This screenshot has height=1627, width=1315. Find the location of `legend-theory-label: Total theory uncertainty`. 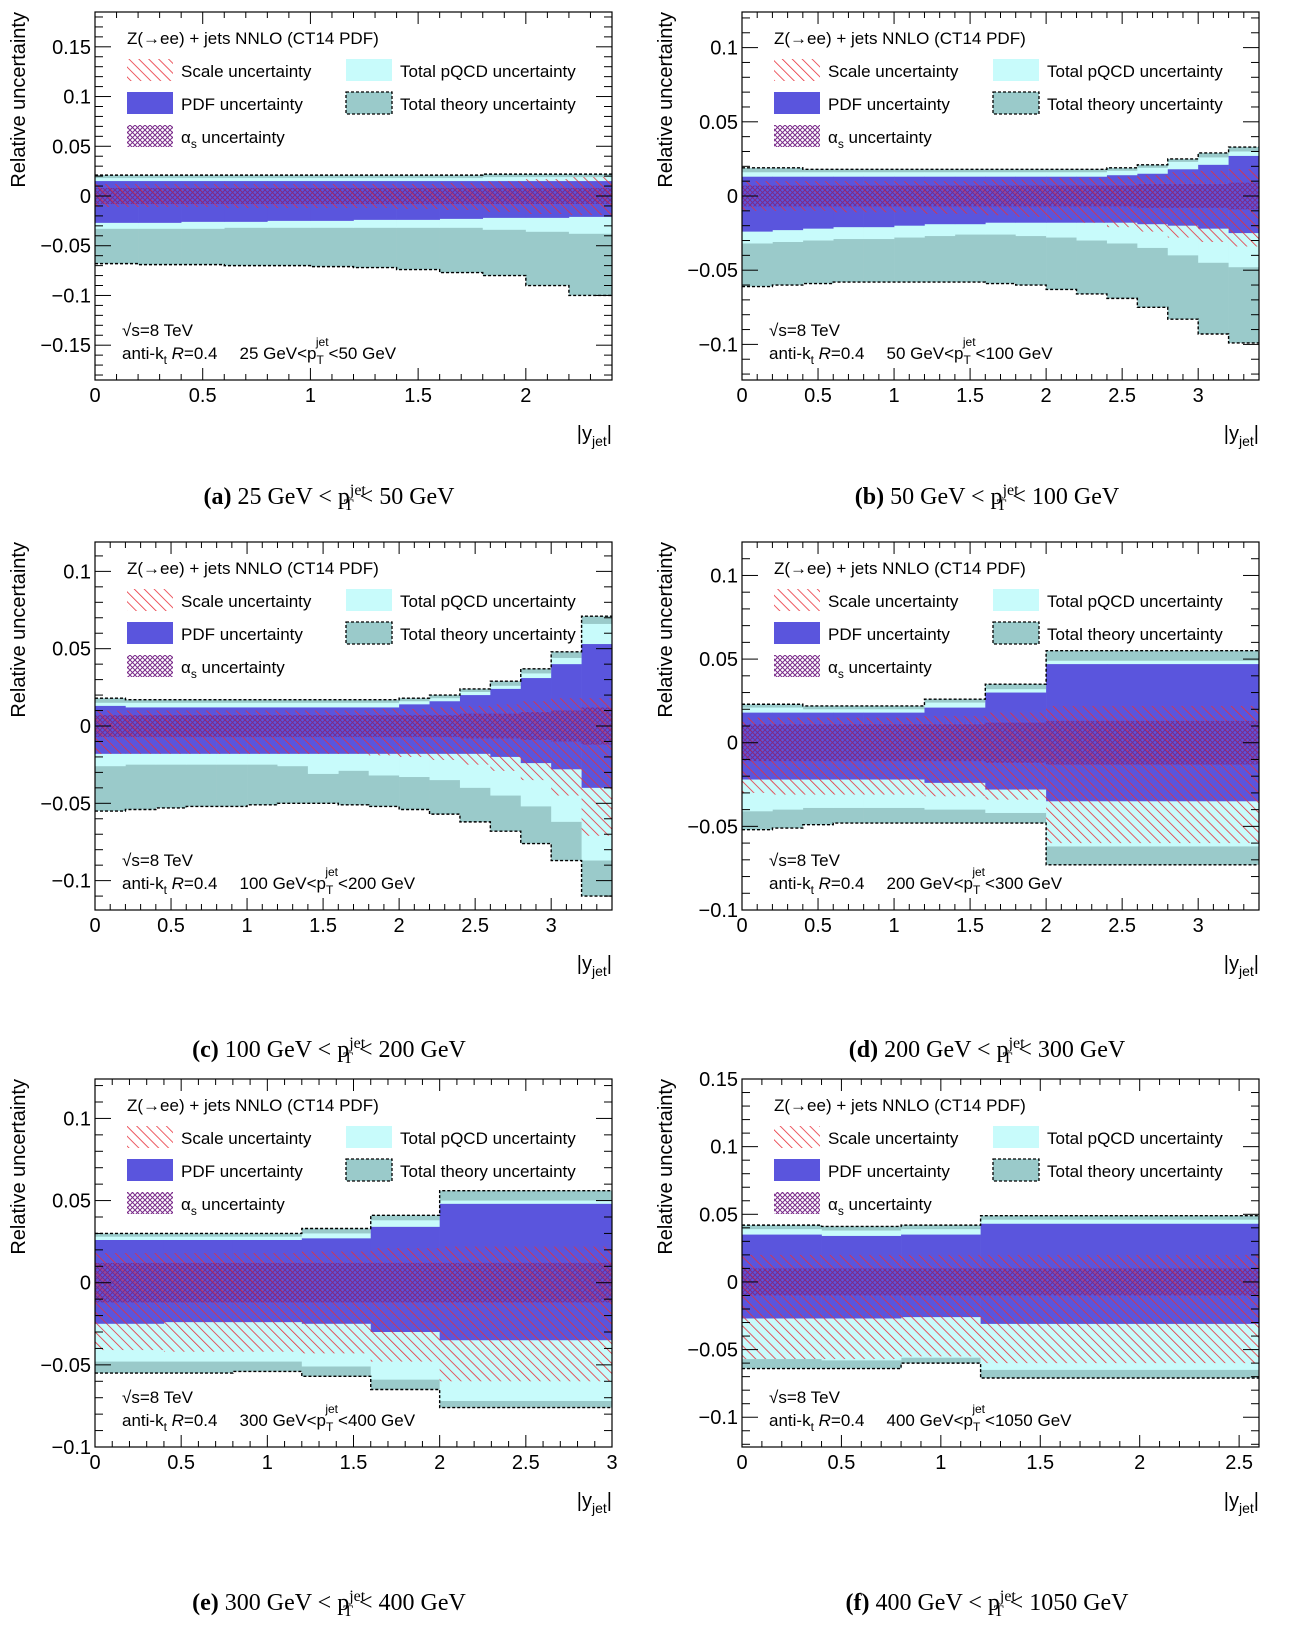

legend-theory-label: Total theory uncertainty is located at coordinates (488, 1171).